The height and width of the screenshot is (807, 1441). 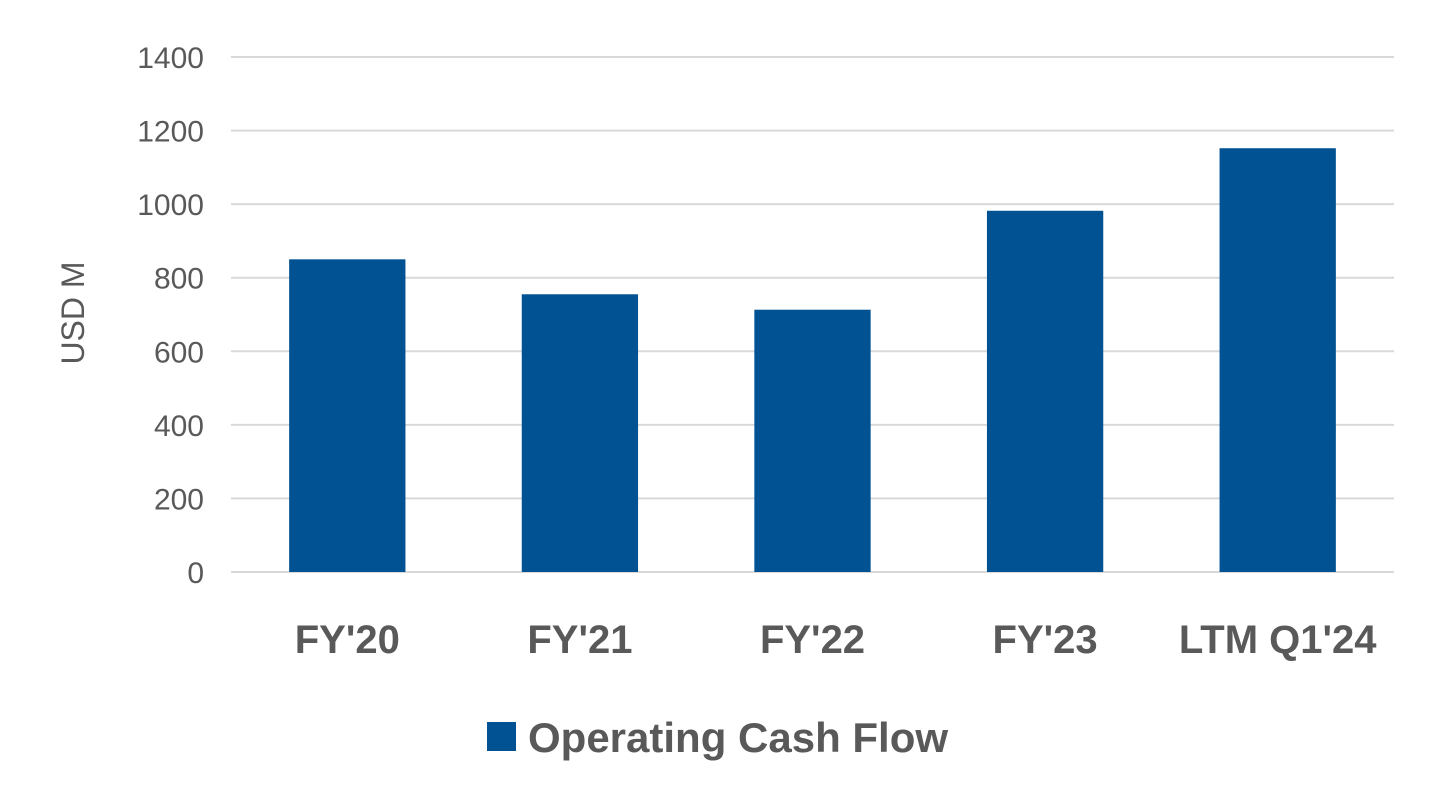 What do you see at coordinates (179, 499) in the screenshot?
I see `y-tick-label: 200` at bounding box center [179, 499].